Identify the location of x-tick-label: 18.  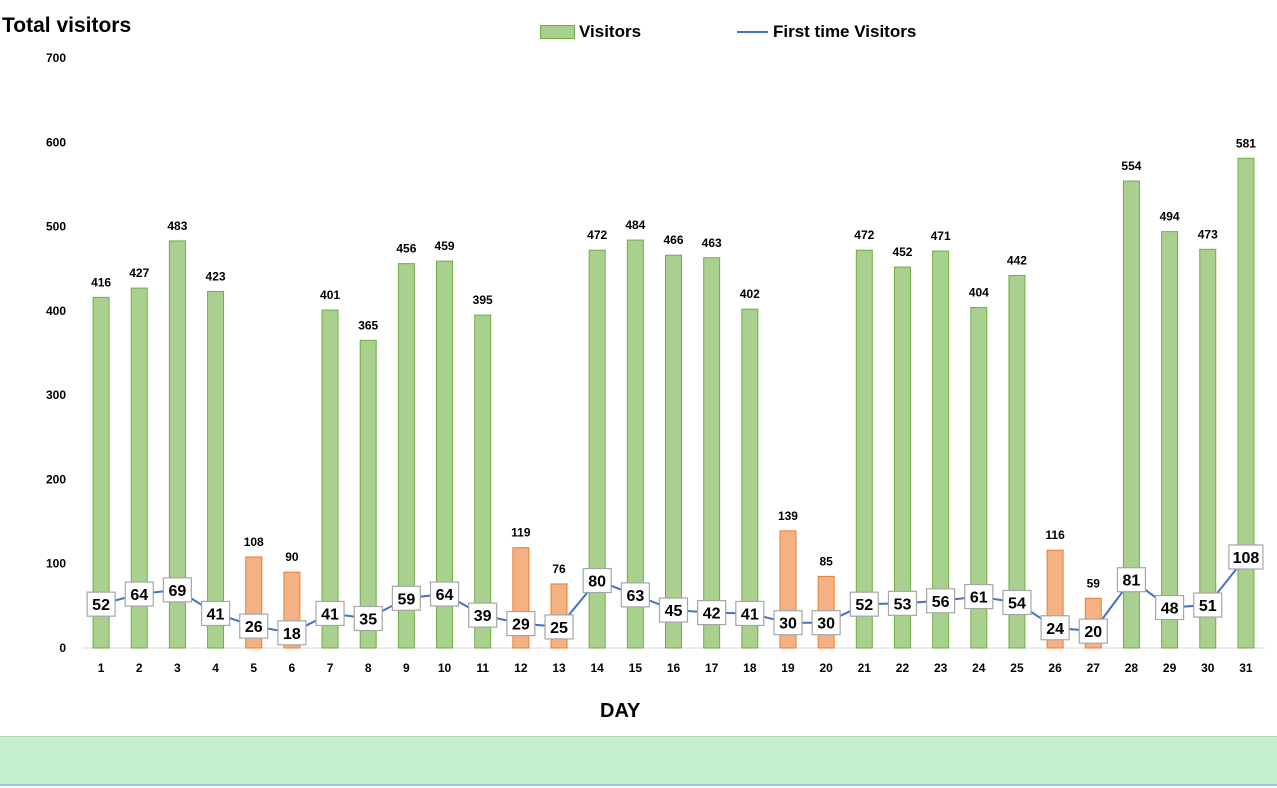
(750, 668).